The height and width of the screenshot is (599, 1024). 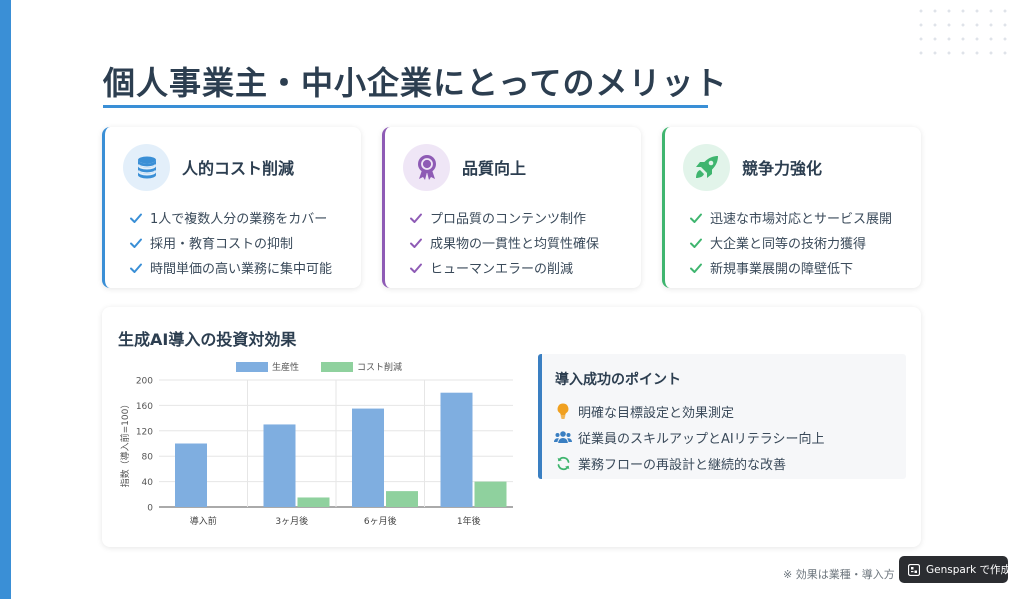 What do you see at coordinates (405, 106) in the screenshot?
I see `title-underline` at bounding box center [405, 106].